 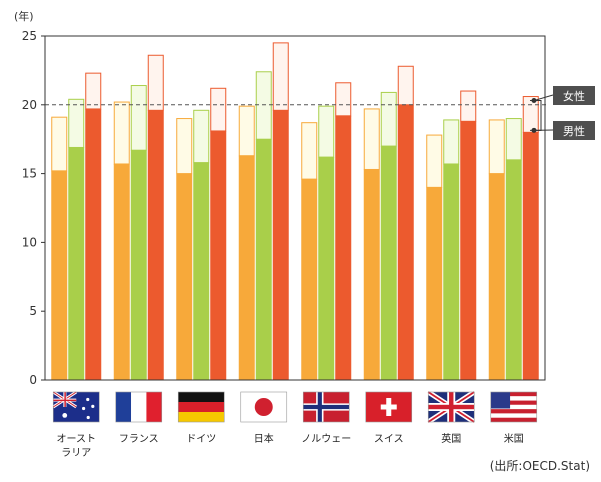 I want to click on category-label: 米国, so click(x=514, y=438).